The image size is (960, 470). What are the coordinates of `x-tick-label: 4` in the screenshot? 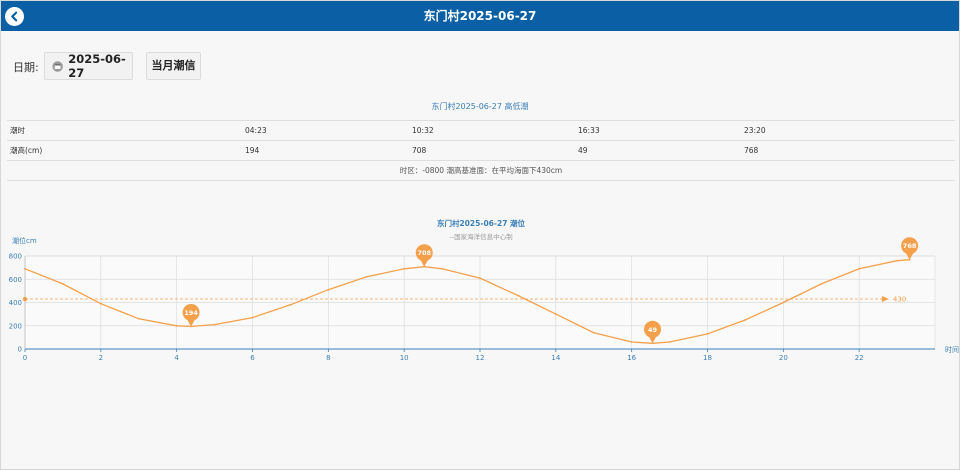 It's located at (176, 357).